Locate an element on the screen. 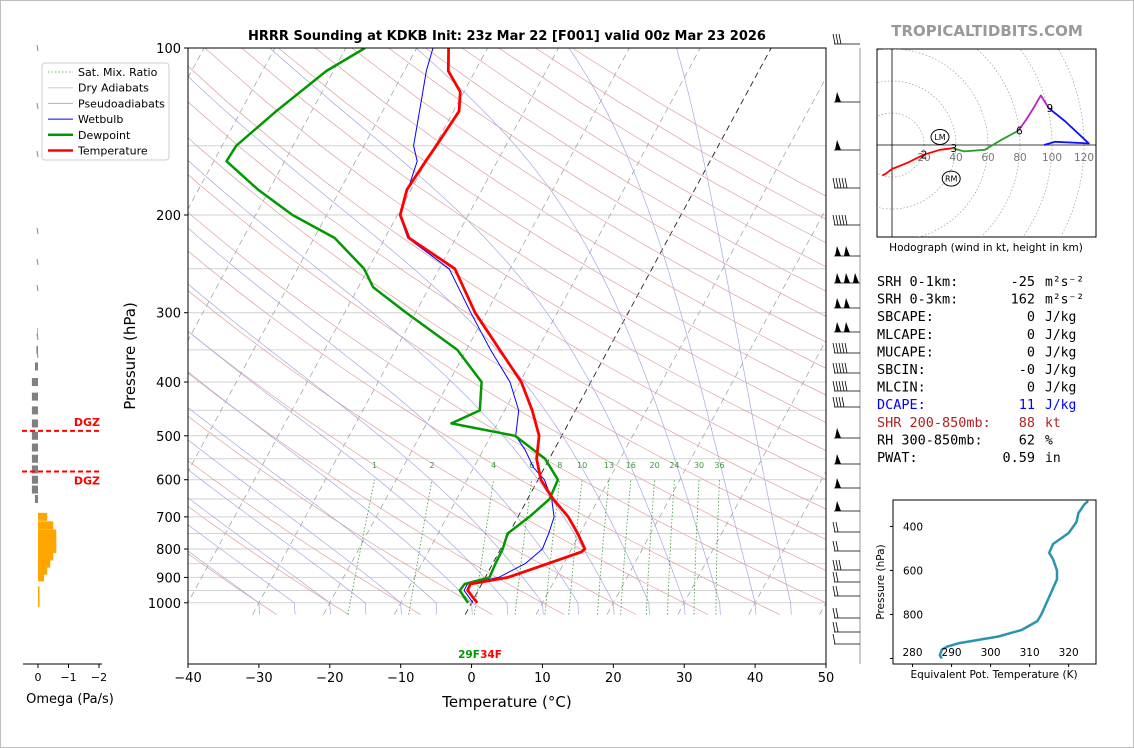  hodograph-caption: Hodograph (wind in kt, height in km) is located at coordinates (986, 248).